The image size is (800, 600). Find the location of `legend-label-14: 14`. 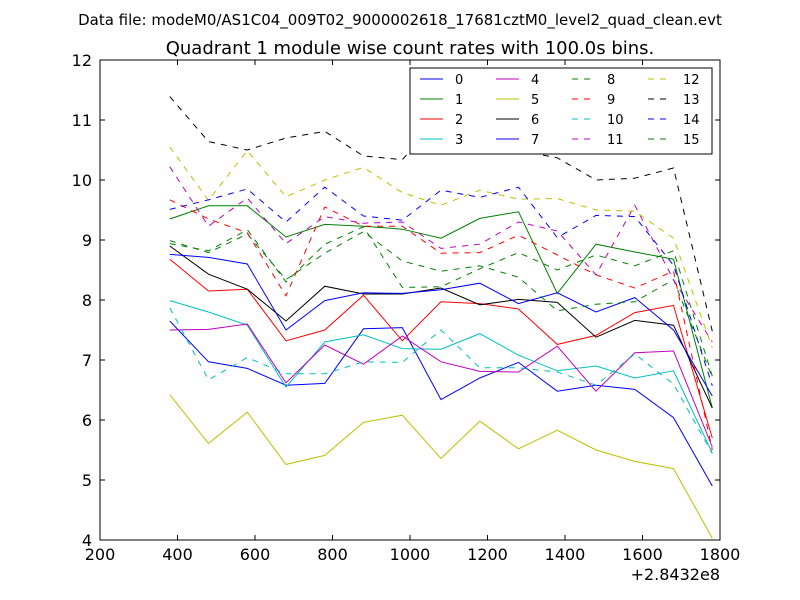

legend-label-14: 14 is located at coordinates (691, 120).